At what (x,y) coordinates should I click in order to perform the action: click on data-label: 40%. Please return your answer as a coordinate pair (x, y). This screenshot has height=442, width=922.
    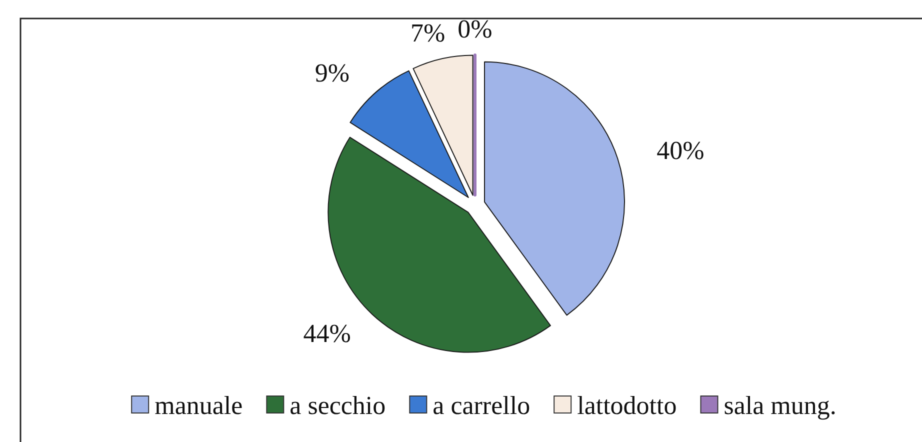
    Looking at the image, I should click on (680, 151).